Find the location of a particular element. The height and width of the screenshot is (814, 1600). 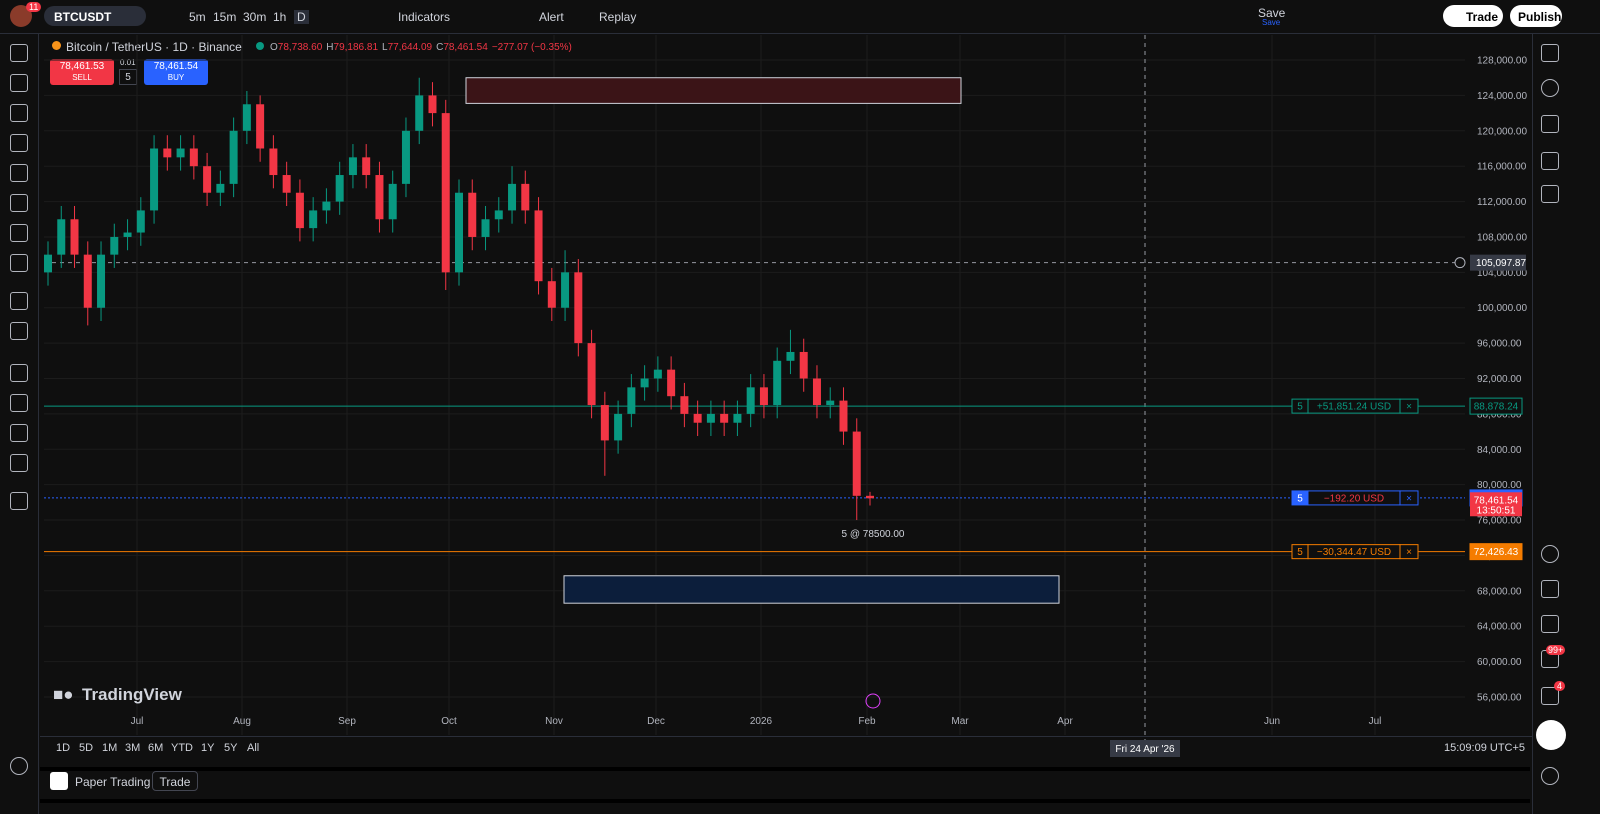

ohlc-key: C is located at coordinates (440, 47).